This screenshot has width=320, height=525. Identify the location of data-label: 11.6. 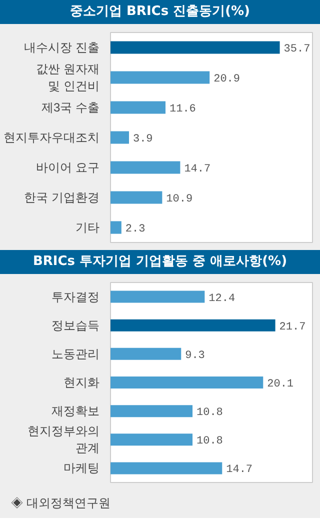
(183, 110).